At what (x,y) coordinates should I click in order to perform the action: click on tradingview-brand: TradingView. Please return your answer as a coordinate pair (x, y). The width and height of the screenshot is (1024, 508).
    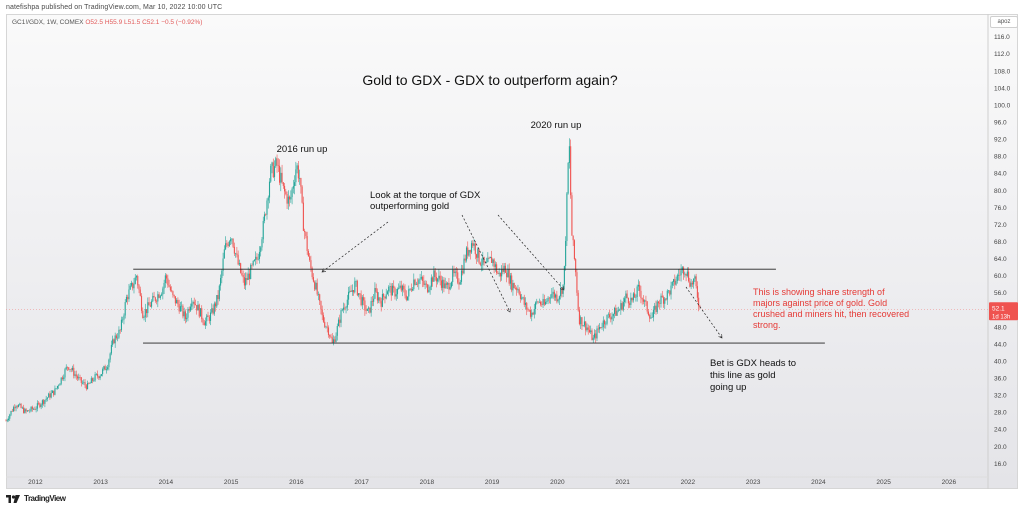
    Looking at the image, I should click on (45, 498).